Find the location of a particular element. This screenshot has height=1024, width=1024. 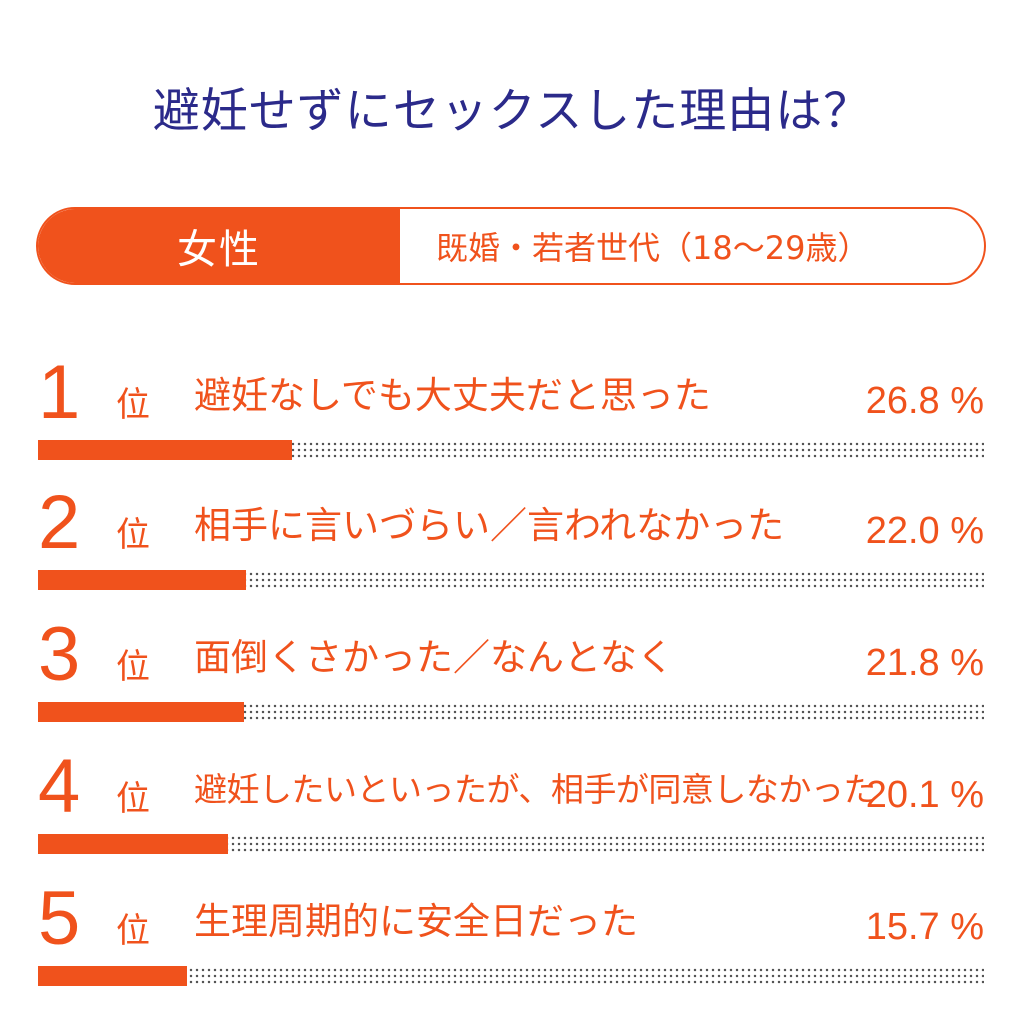

reason-label: 面倒くさかった／なんとなく is located at coordinates (434, 657).